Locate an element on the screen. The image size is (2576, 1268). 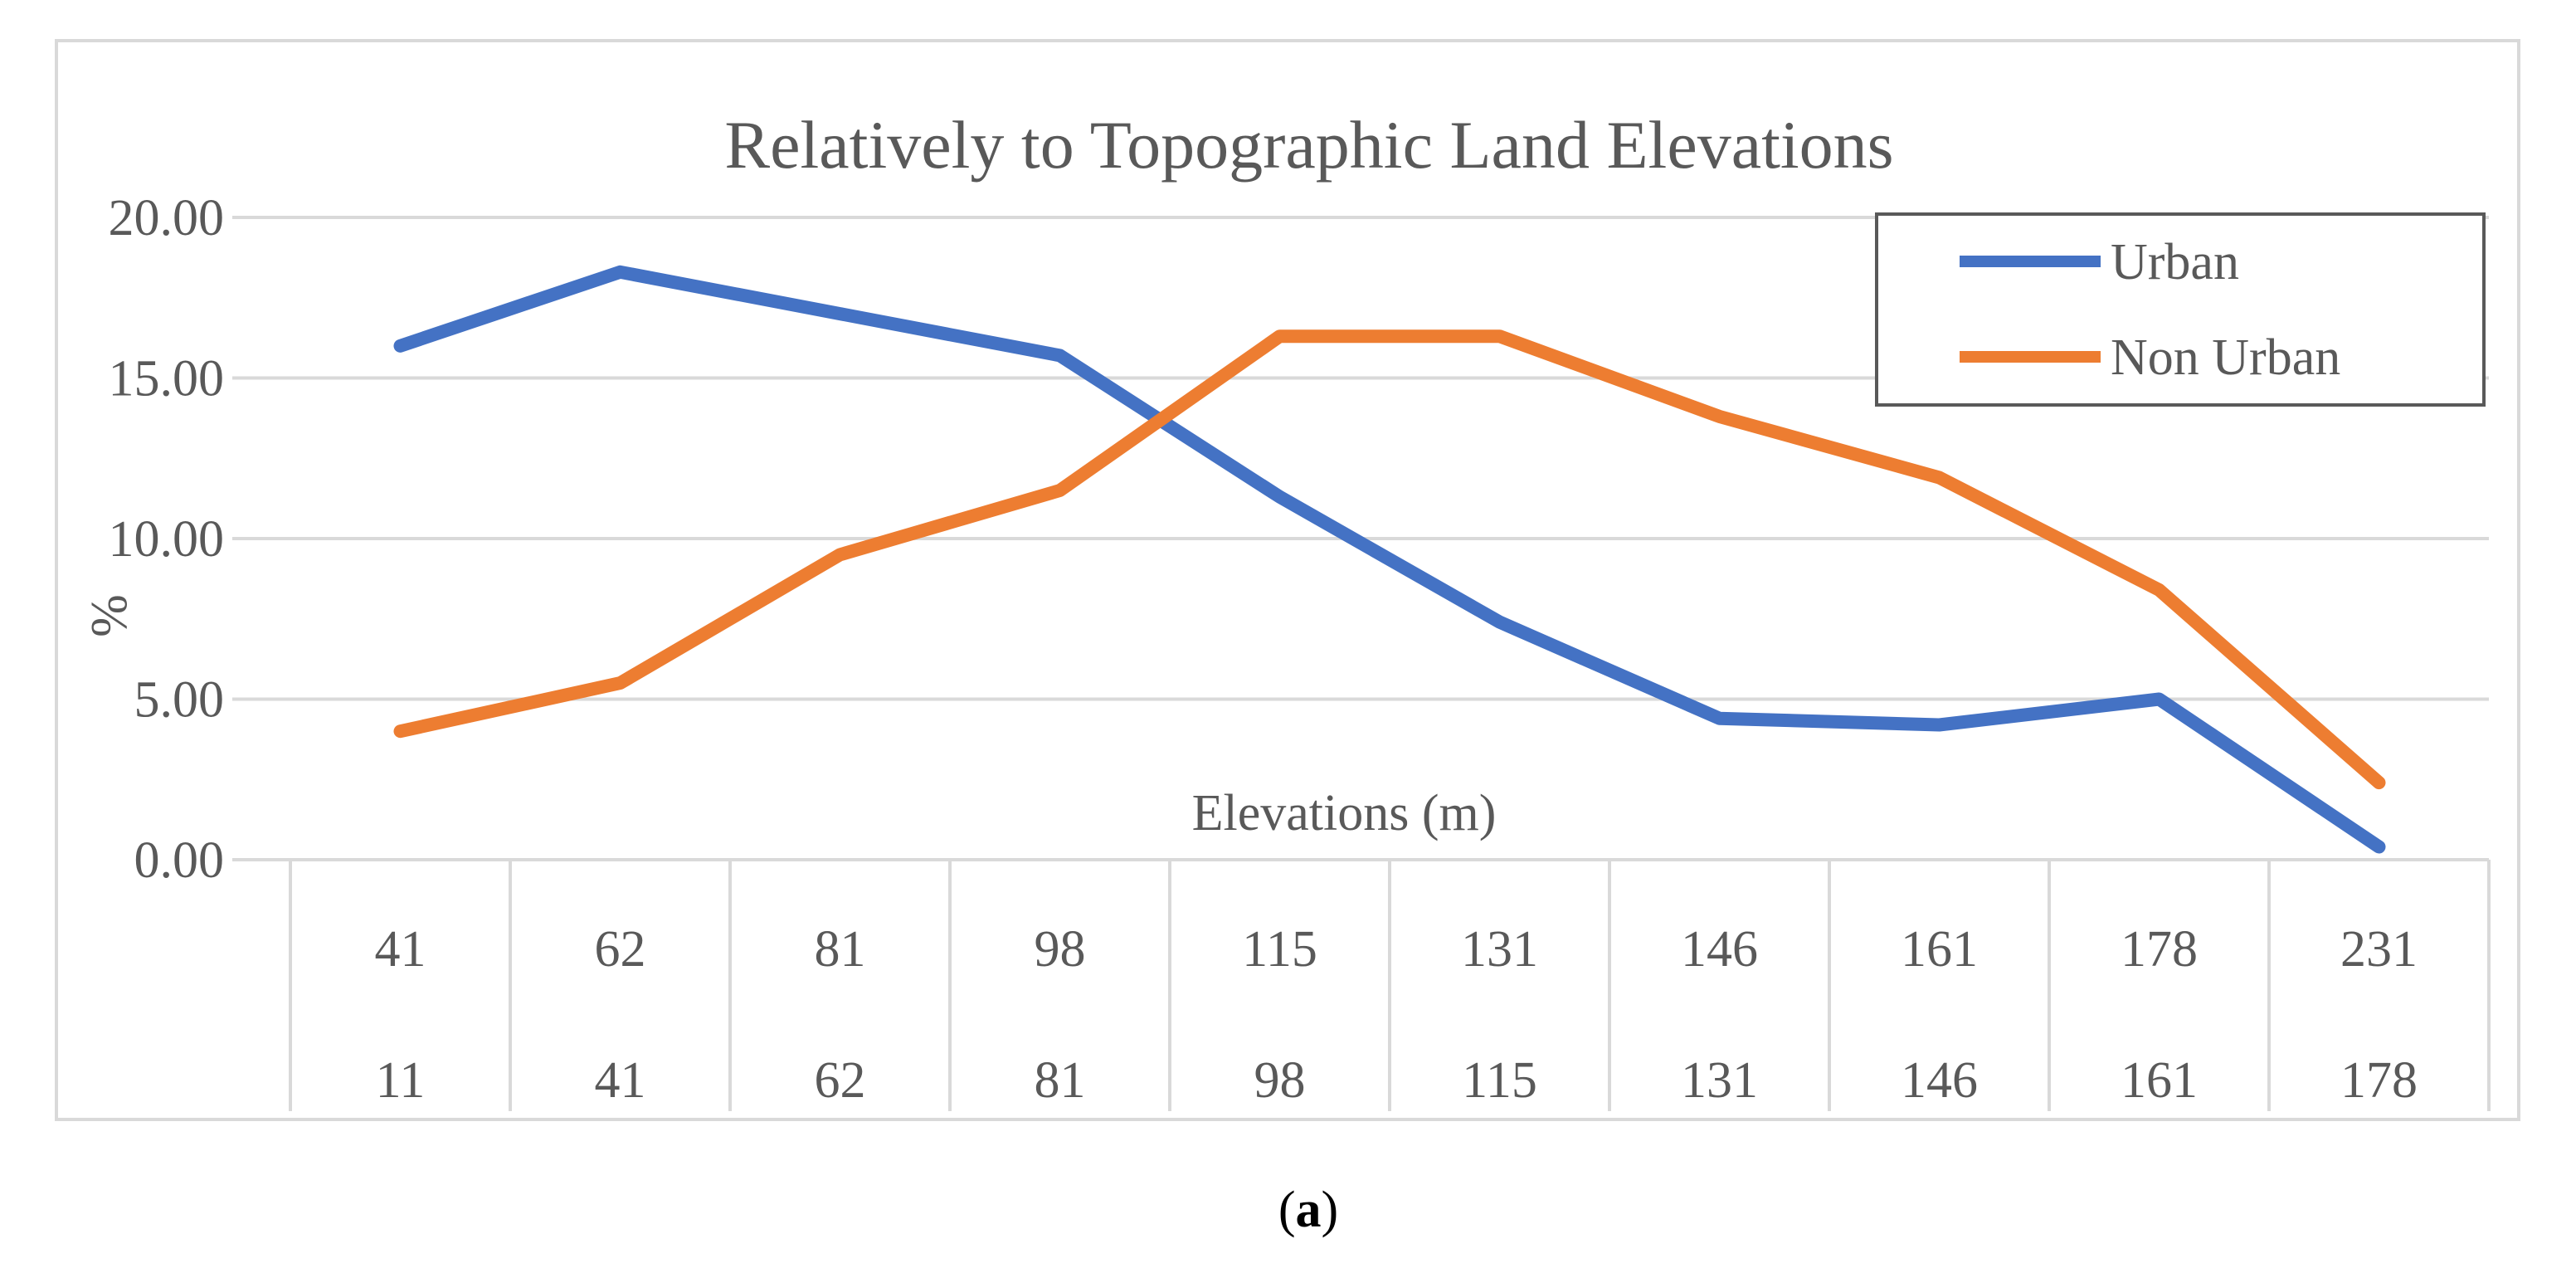
category-label-lower: 11 is located at coordinates (401, 1080).